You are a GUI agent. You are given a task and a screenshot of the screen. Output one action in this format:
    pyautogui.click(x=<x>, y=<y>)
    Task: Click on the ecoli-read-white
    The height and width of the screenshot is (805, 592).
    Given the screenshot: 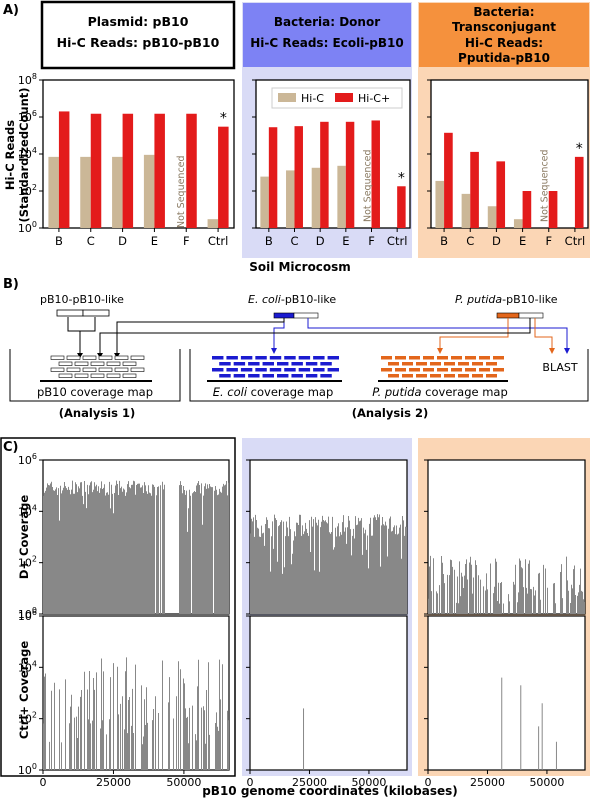 What is the action you would take?
    pyautogui.click(x=306, y=315)
    